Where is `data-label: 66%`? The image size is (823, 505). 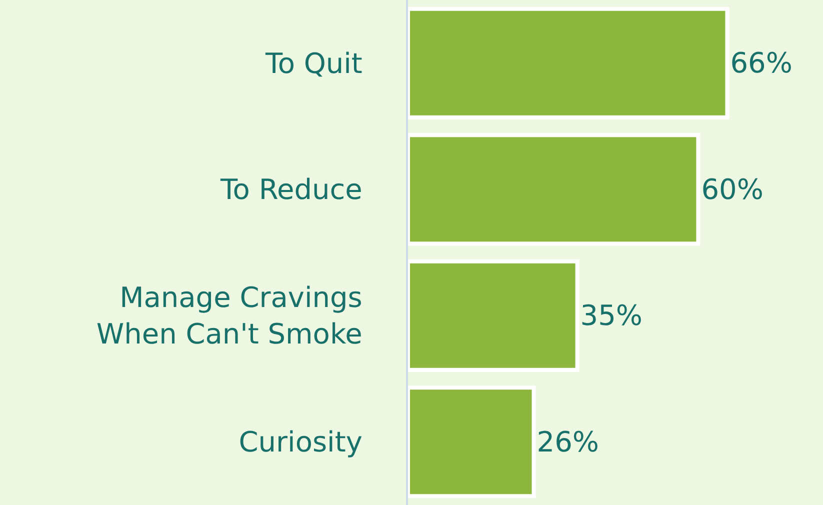 data-label: 66% is located at coordinates (761, 63).